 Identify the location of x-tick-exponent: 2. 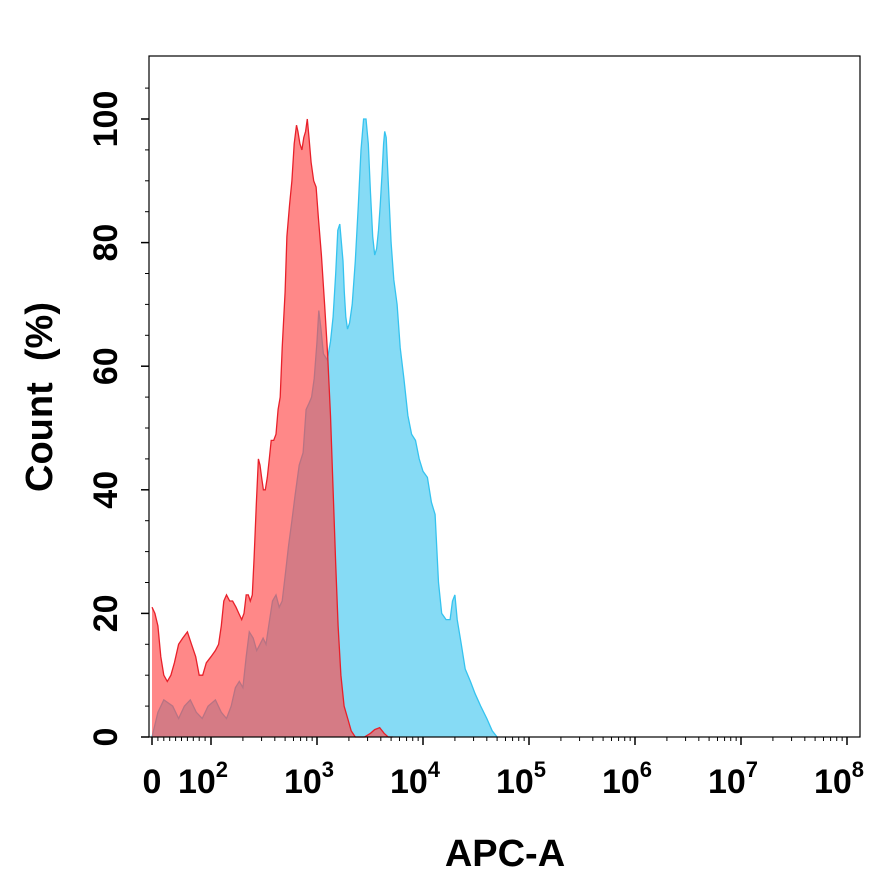
(222, 769).